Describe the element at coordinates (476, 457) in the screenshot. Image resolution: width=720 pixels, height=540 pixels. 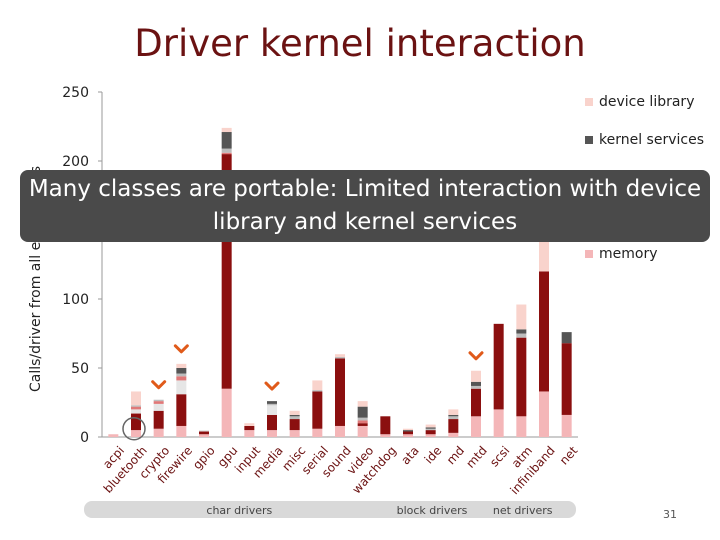
I see `x-tick-label: mtd` at that location.